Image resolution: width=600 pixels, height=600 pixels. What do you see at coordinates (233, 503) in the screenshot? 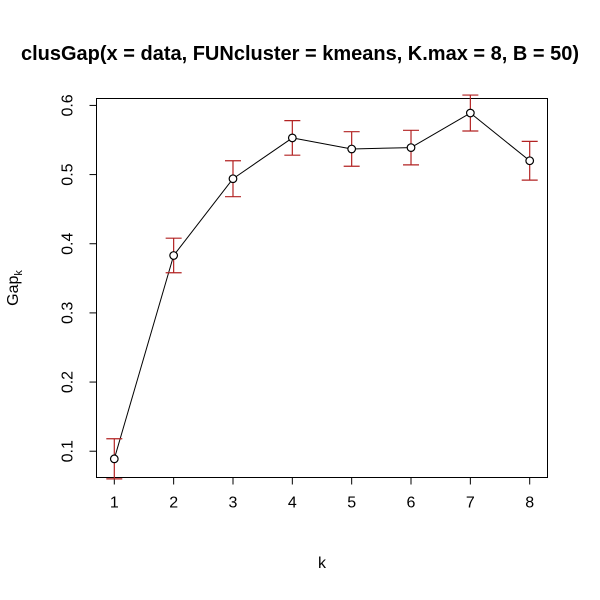
I see `x-axis-tick-label: 3` at bounding box center [233, 503].